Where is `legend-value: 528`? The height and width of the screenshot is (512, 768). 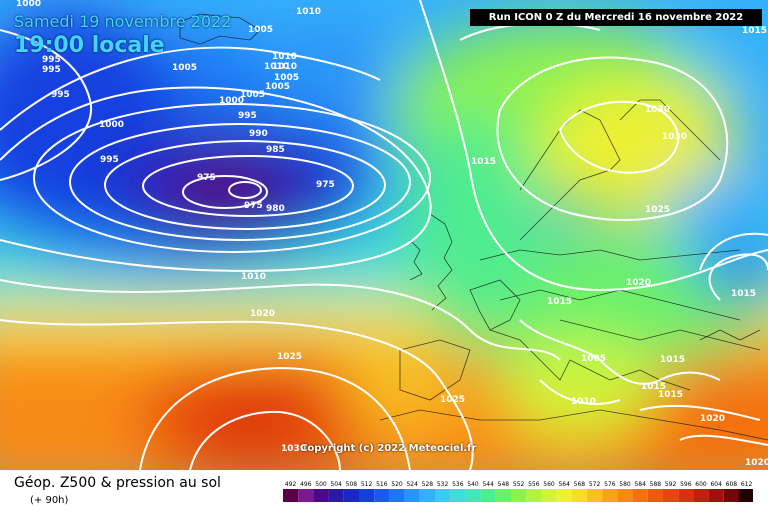 legend-value: 528 is located at coordinates (428, 484).